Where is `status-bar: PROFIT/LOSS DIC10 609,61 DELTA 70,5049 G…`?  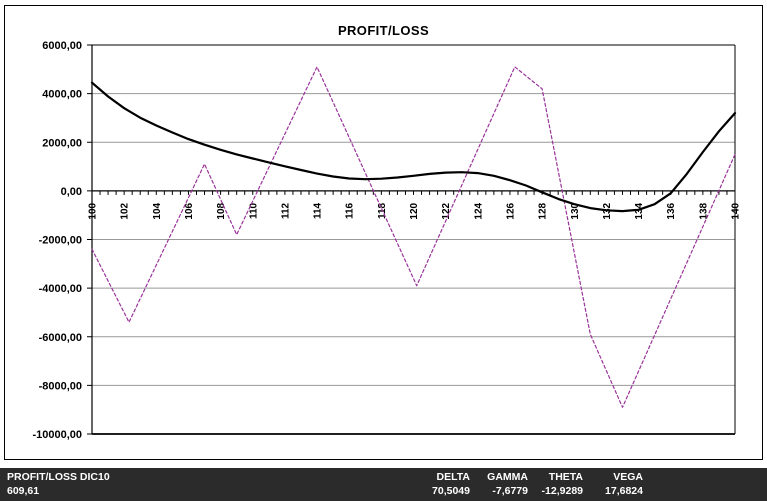 status-bar: PROFIT/LOSS DIC10 609,61 DELTA 70,5049 G… is located at coordinates (383, 484).